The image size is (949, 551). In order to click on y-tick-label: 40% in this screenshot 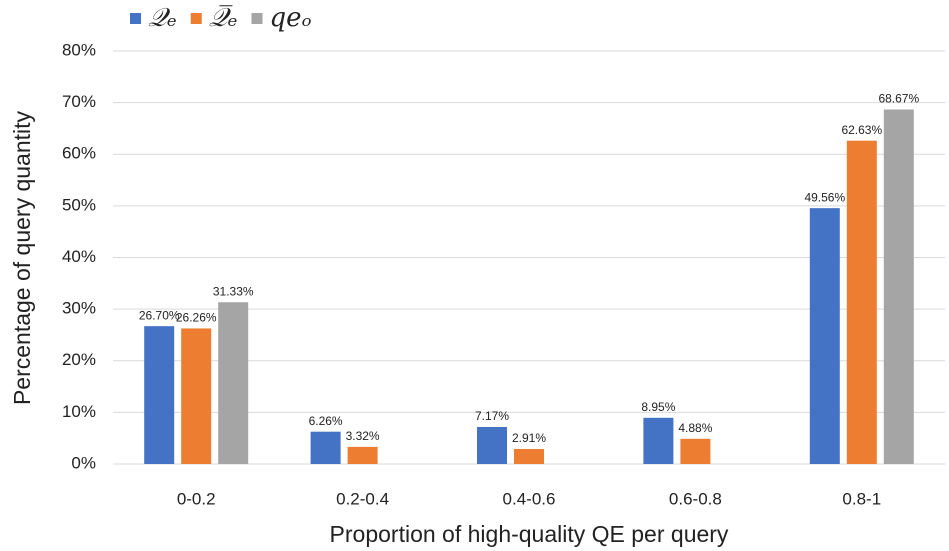, I will do `click(79, 256)`.